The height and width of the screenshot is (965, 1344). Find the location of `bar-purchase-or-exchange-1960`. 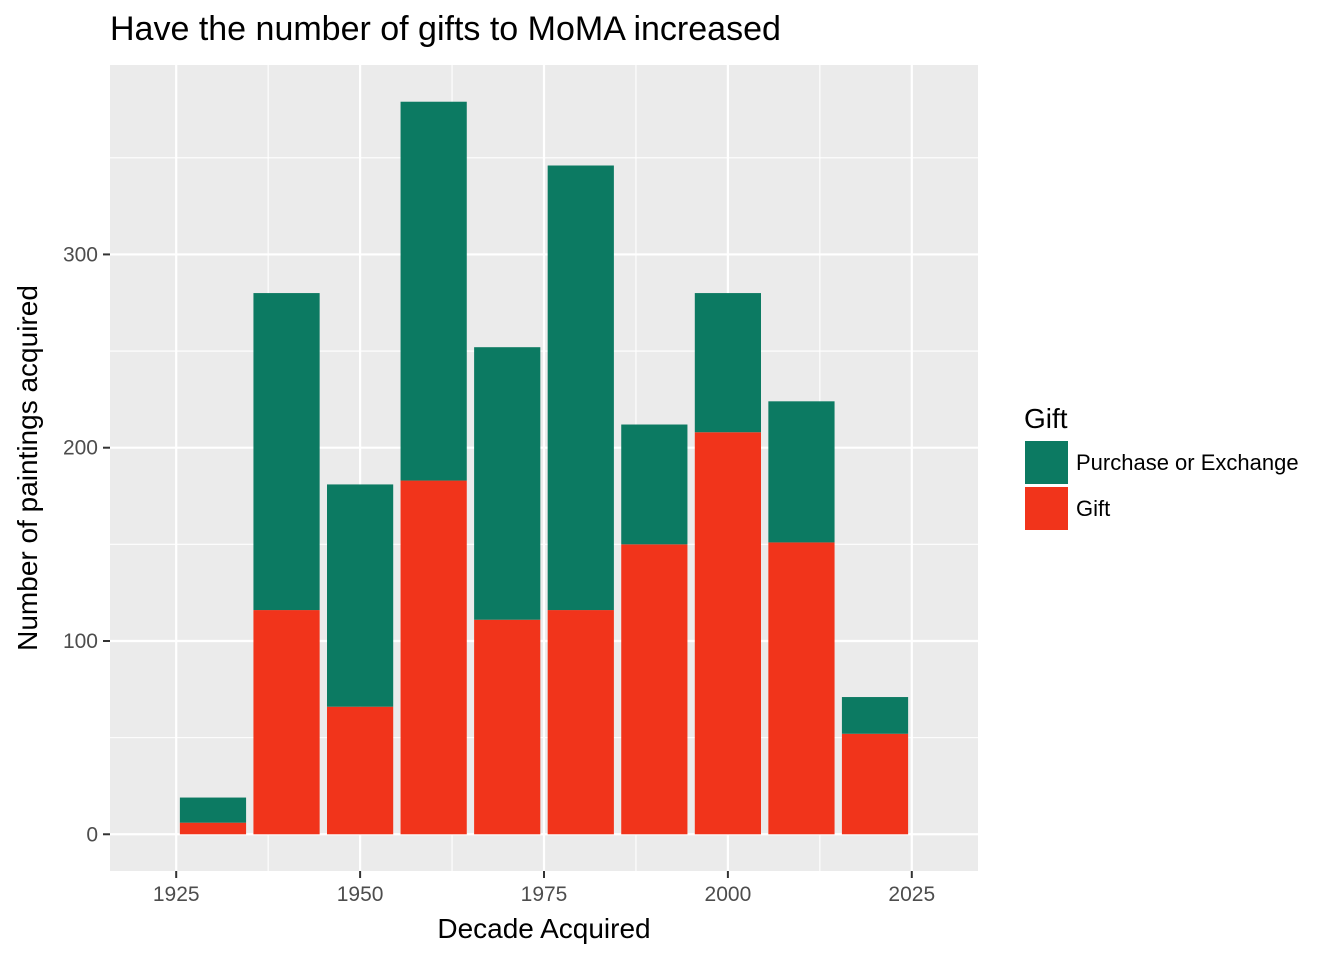

bar-purchase-or-exchange-1960 is located at coordinates (433, 291).